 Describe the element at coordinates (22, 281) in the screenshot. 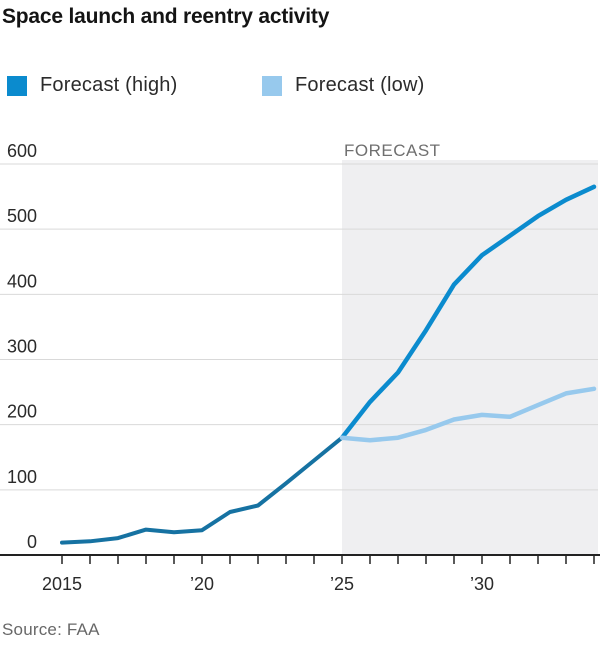

I see `y-tick-label: 400` at that location.